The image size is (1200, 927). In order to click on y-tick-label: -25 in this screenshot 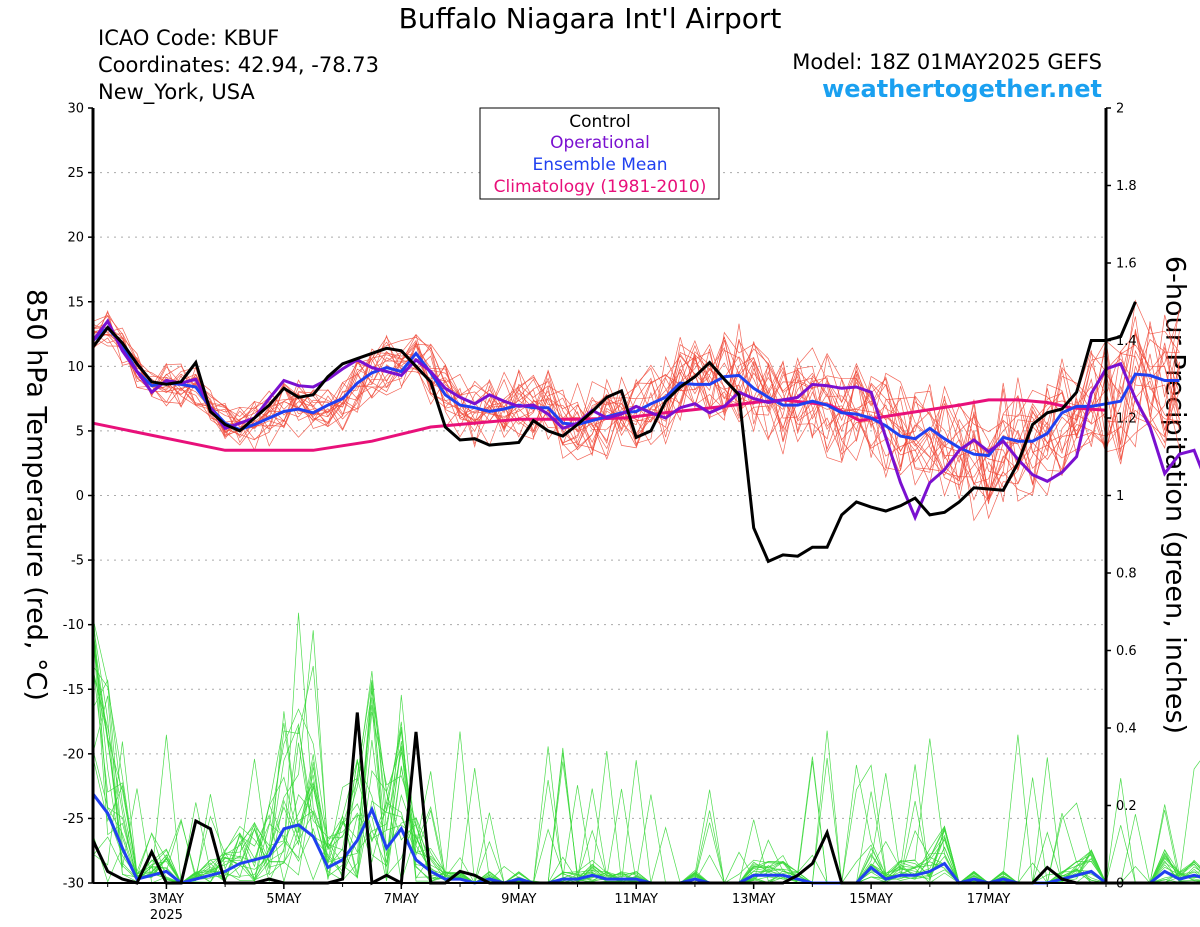, I will do `click(73, 819)`.